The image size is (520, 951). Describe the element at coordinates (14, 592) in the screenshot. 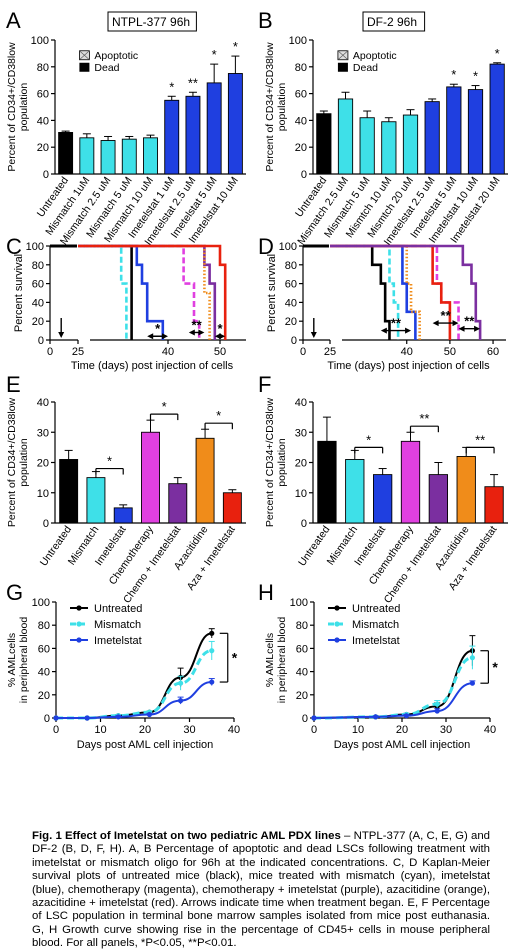

I see `panel-letter-g: G` at that location.